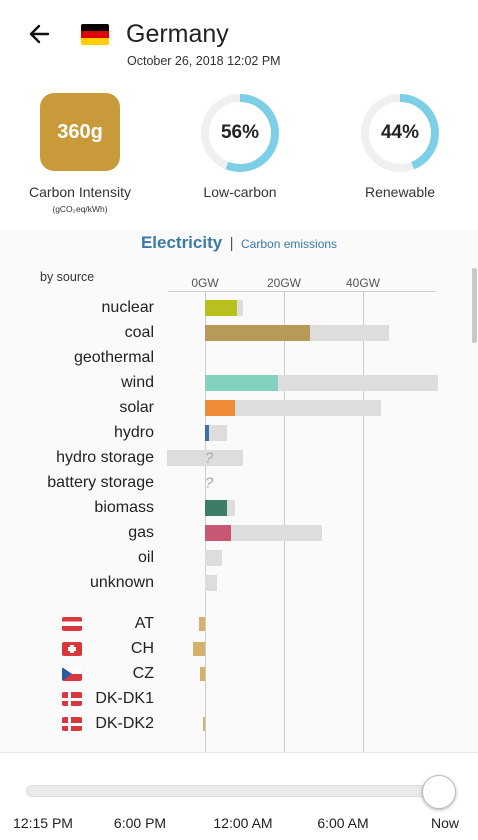 The width and height of the screenshot is (478, 840). What do you see at coordinates (80, 132) in the screenshot?
I see `carbon-intensity-badge: 360g` at bounding box center [80, 132].